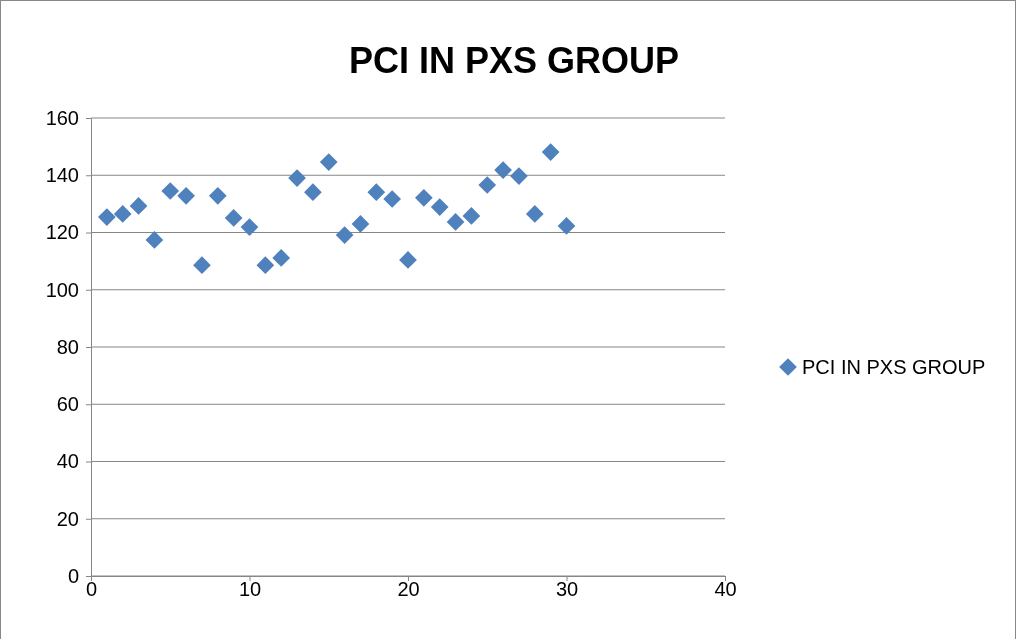  What do you see at coordinates (567, 589) in the screenshot?
I see `x-tick-label: 30` at bounding box center [567, 589].